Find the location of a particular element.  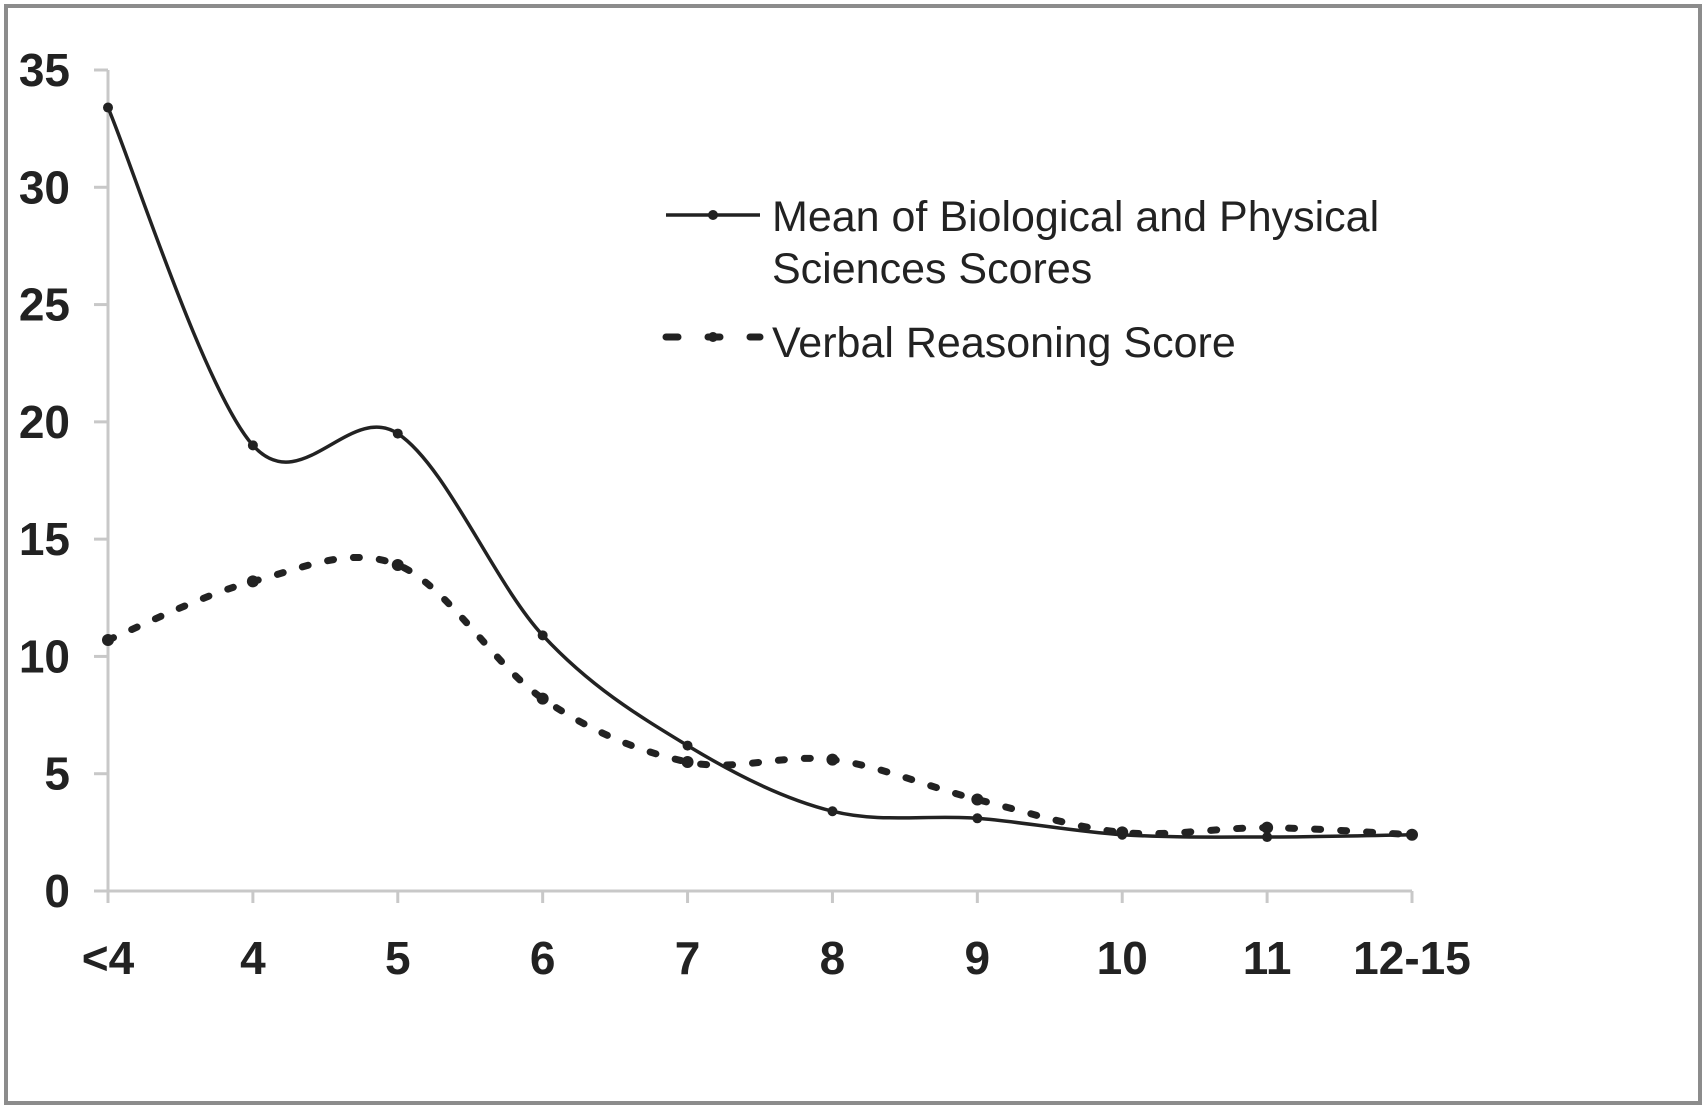

y-tick-label: 15 is located at coordinates (44, 539).